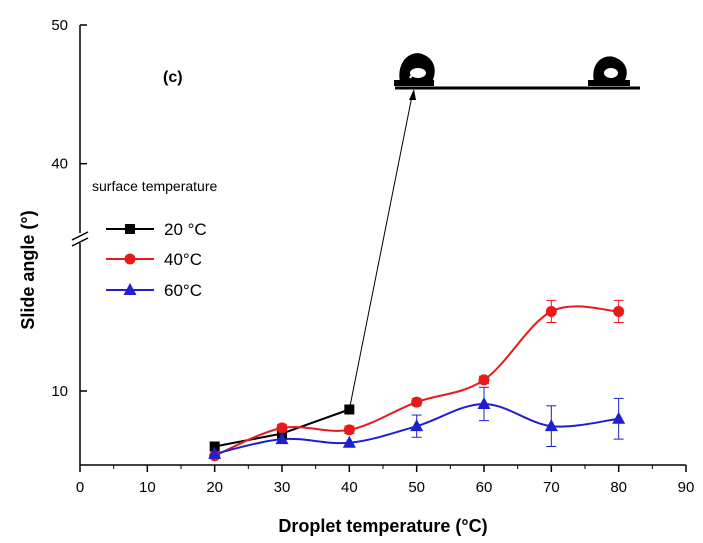 This screenshot has width=703, height=543. I want to click on x-tick-label: 40, so click(349, 487).